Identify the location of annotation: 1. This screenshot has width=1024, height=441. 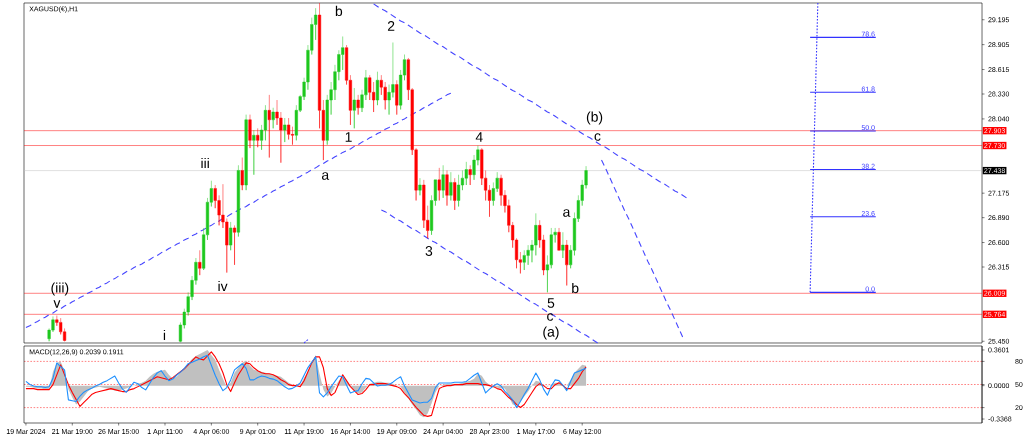
(348, 137).